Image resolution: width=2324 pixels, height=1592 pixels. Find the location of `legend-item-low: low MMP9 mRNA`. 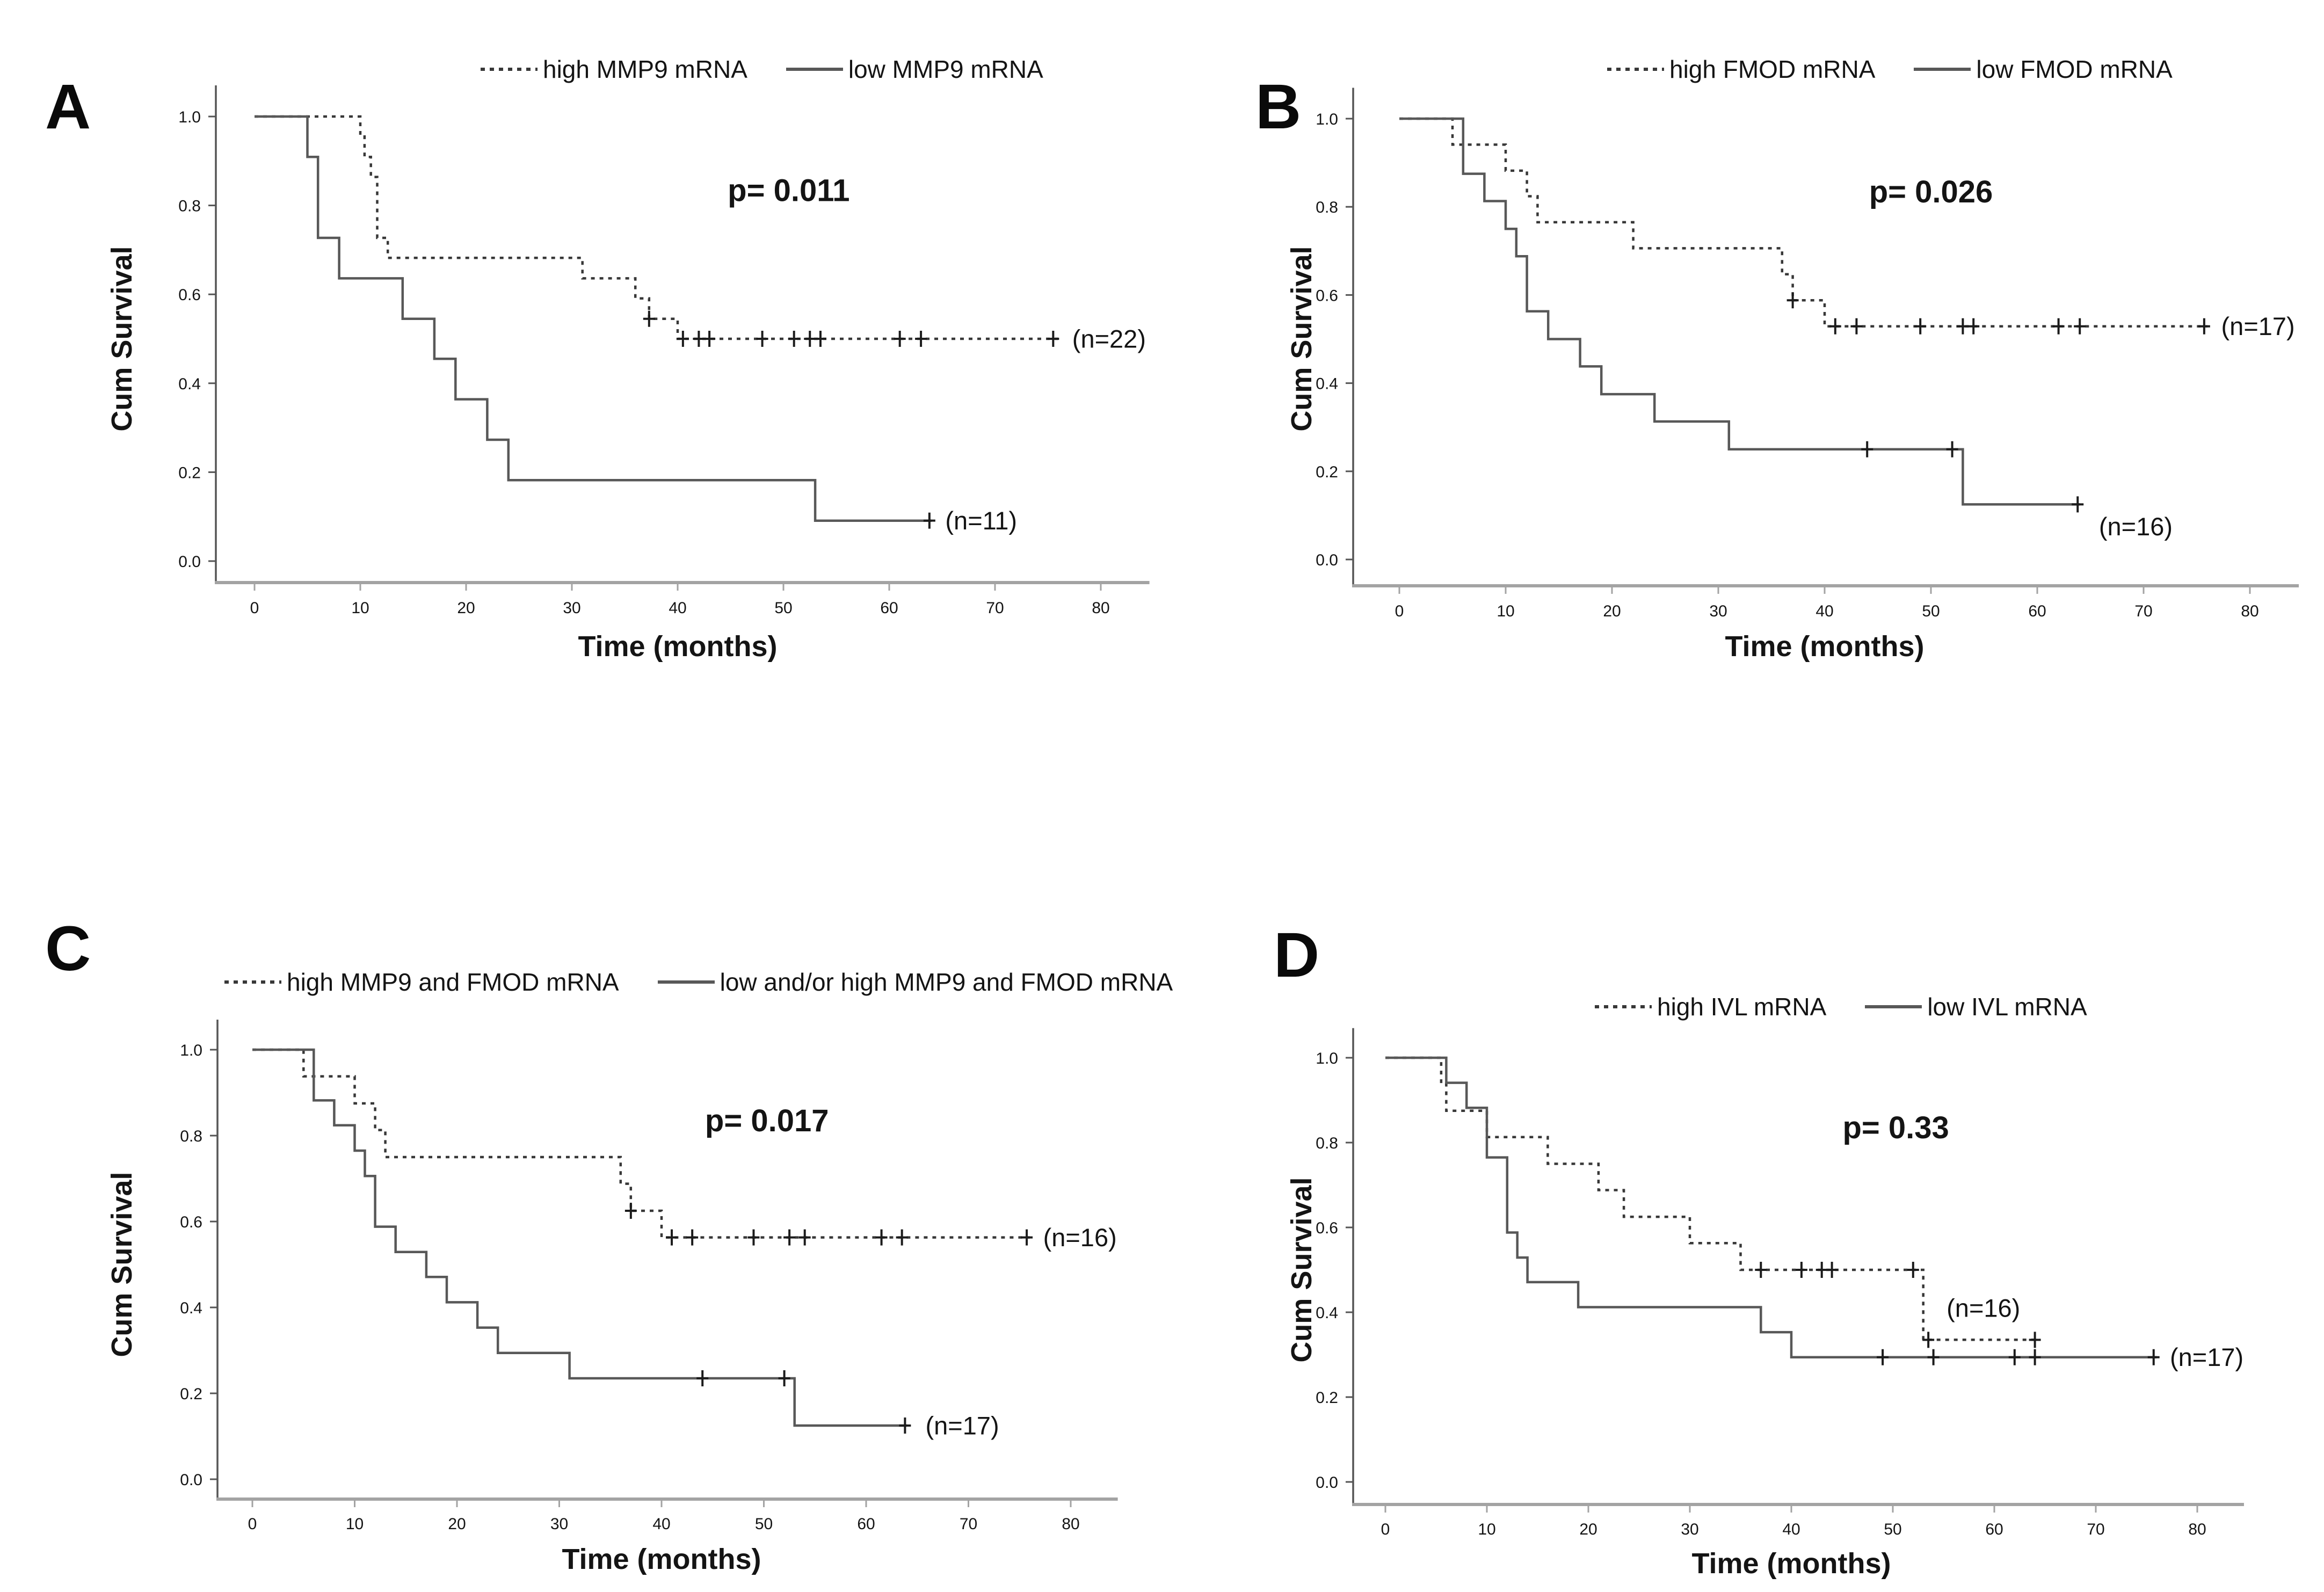

legend-item-low: low MMP9 mRNA is located at coordinates (915, 69).